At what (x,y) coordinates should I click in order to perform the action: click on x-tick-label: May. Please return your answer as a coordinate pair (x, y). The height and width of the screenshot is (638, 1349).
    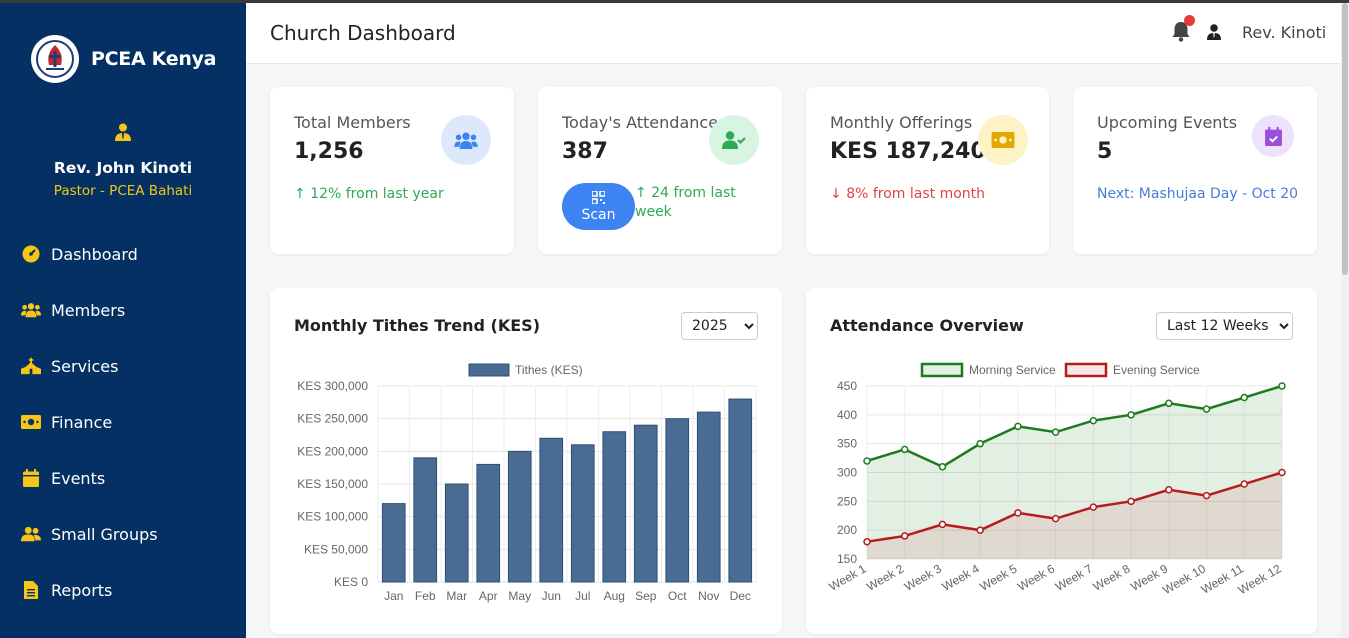
    Looking at the image, I should click on (519, 596).